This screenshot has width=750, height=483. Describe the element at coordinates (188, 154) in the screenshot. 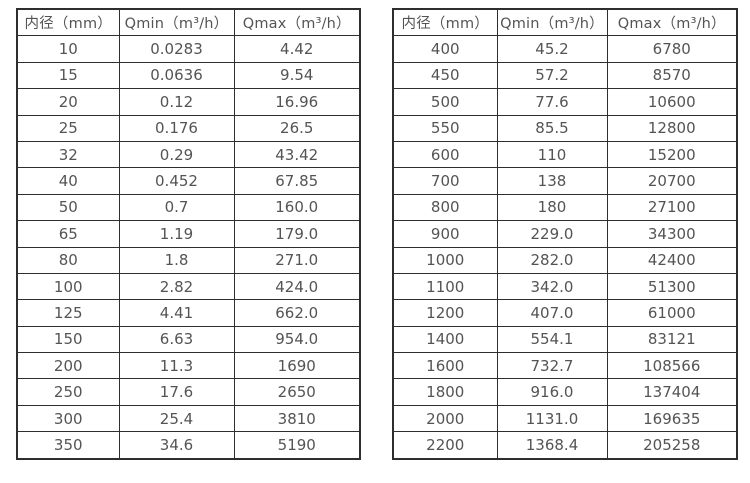

I see `table-row: 32 0.29 43.42` at that location.